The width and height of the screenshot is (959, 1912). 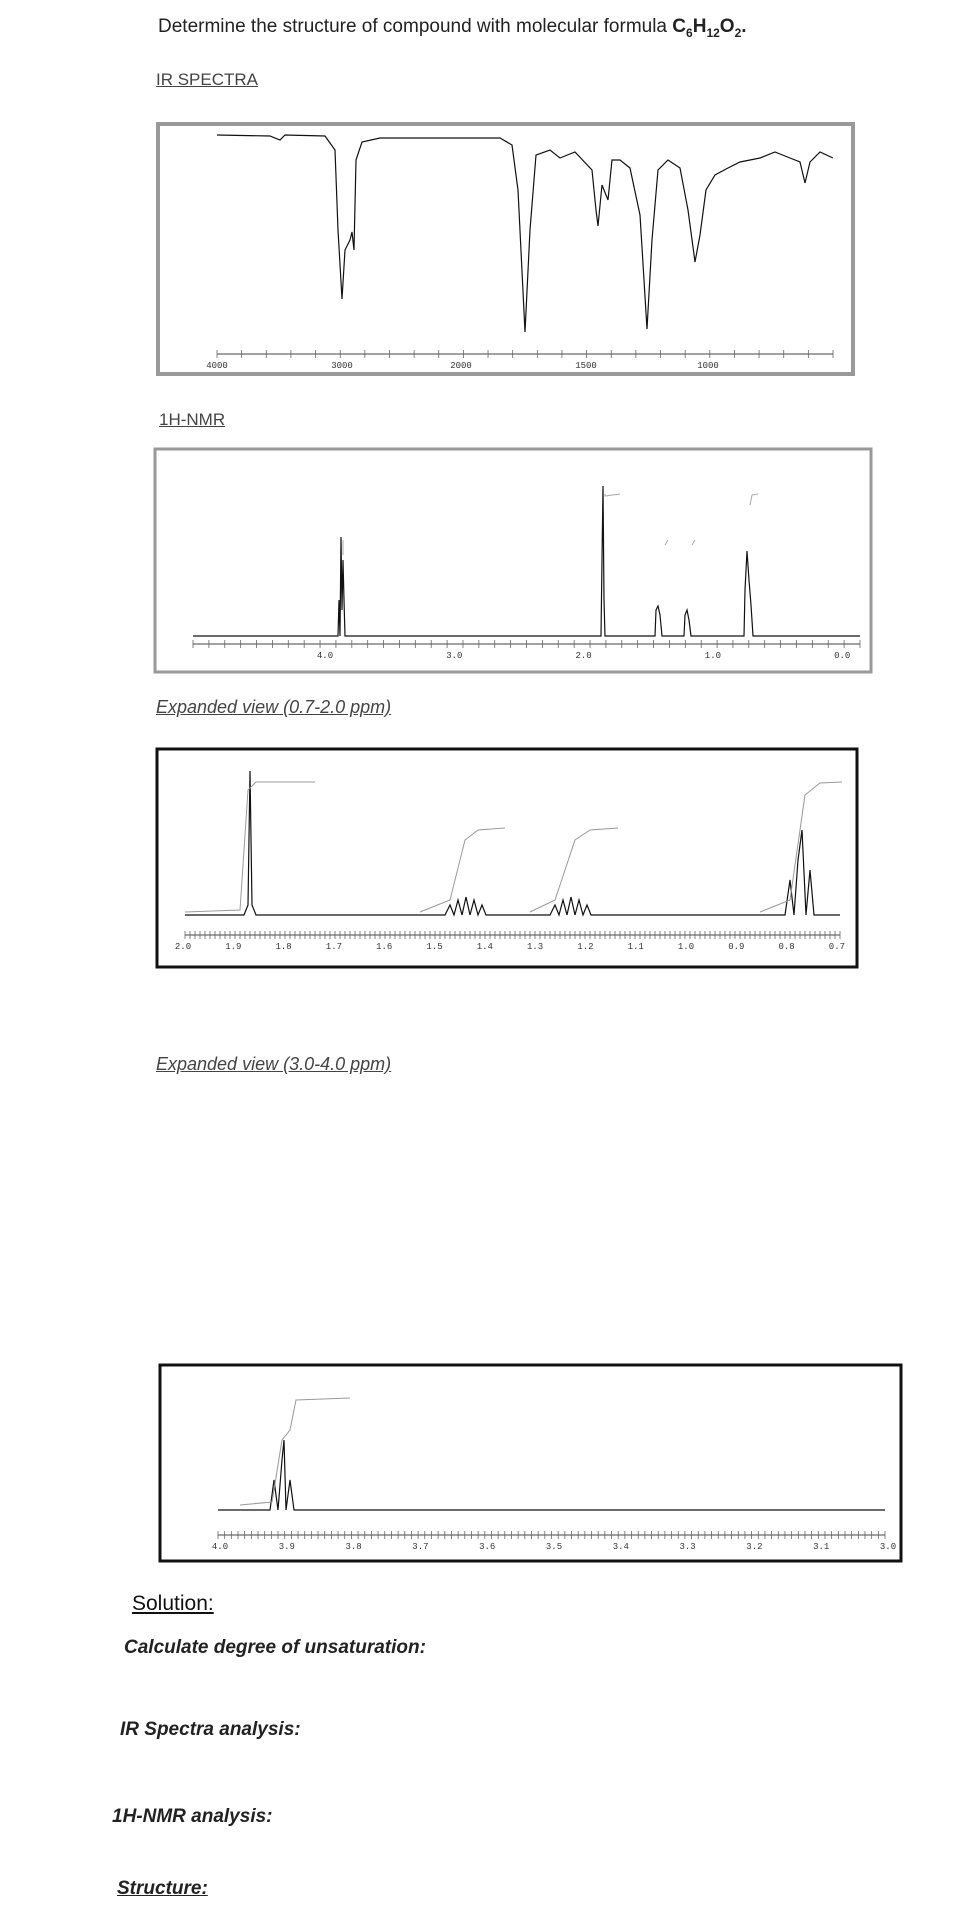 What do you see at coordinates (687, 1547) in the screenshot?
I see `axis-label: 3.3` at bounding box center [687, 1547].